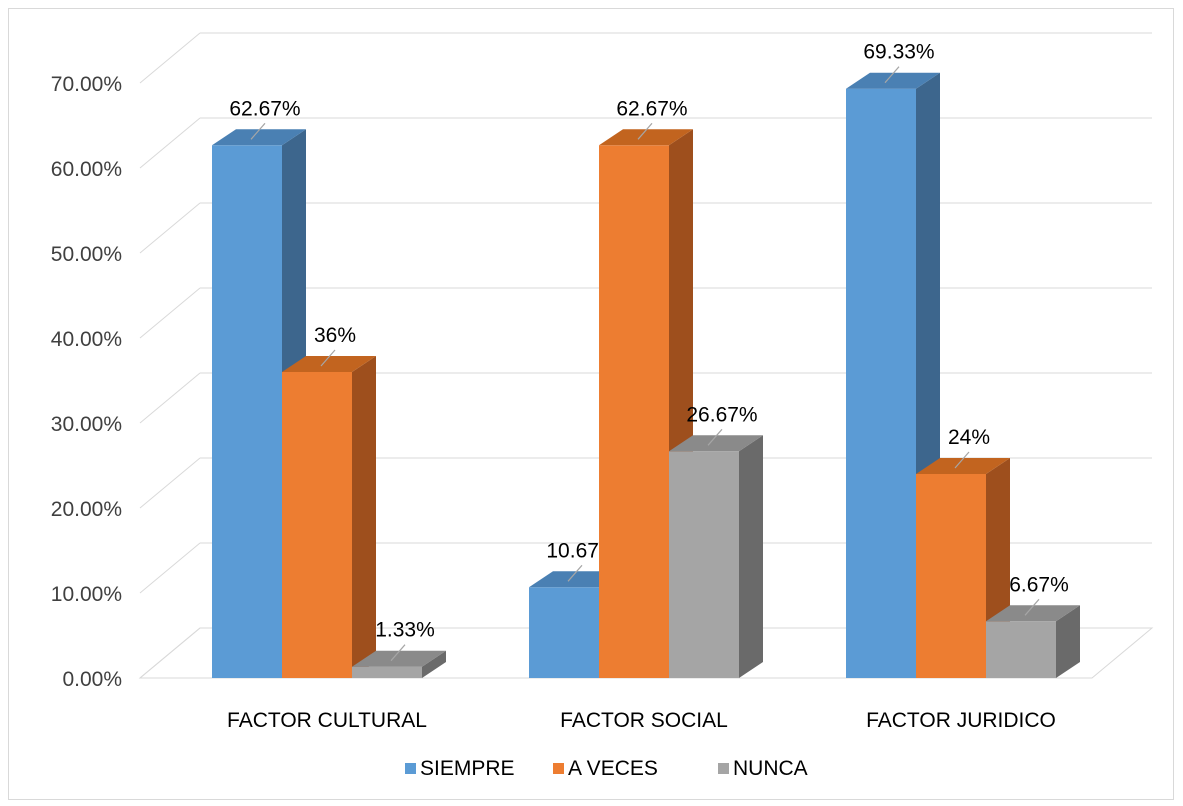 The width and height of the screenshot is (1183, 806). What do you see at coordinates (86, 594) in the screenshot?
I see `y-tick-label: 10.00%` at bounding box center [86, 594].